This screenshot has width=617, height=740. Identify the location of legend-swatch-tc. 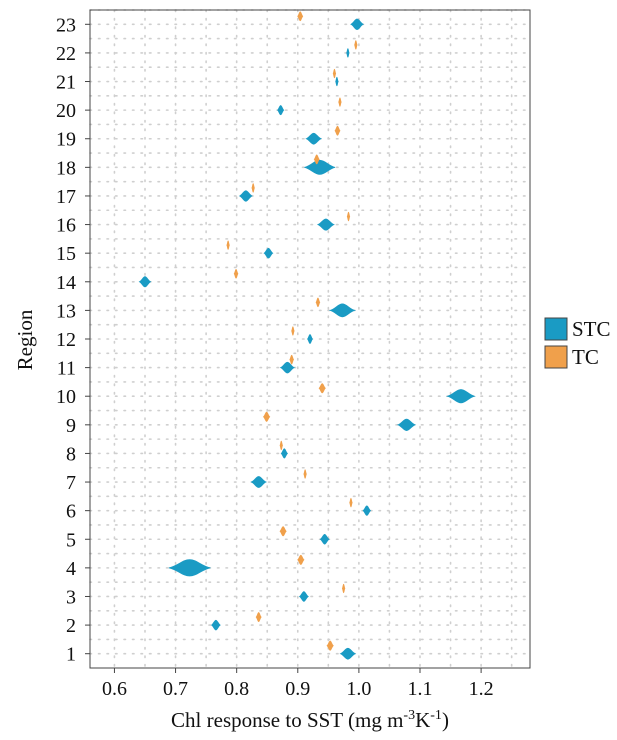
(556, 357).